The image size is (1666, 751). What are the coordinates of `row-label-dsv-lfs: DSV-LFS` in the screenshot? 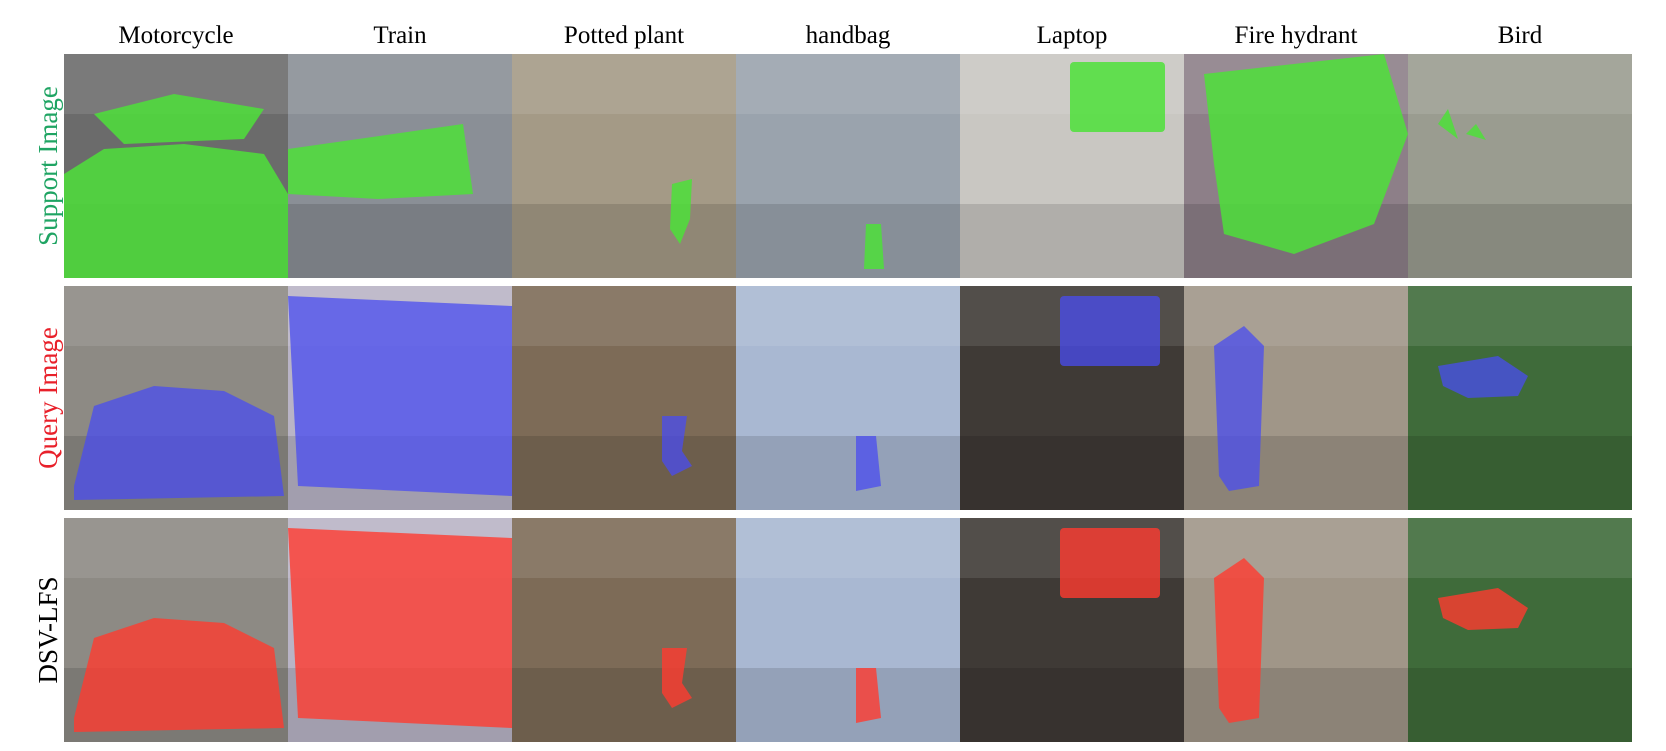 It's located at (48, 630).